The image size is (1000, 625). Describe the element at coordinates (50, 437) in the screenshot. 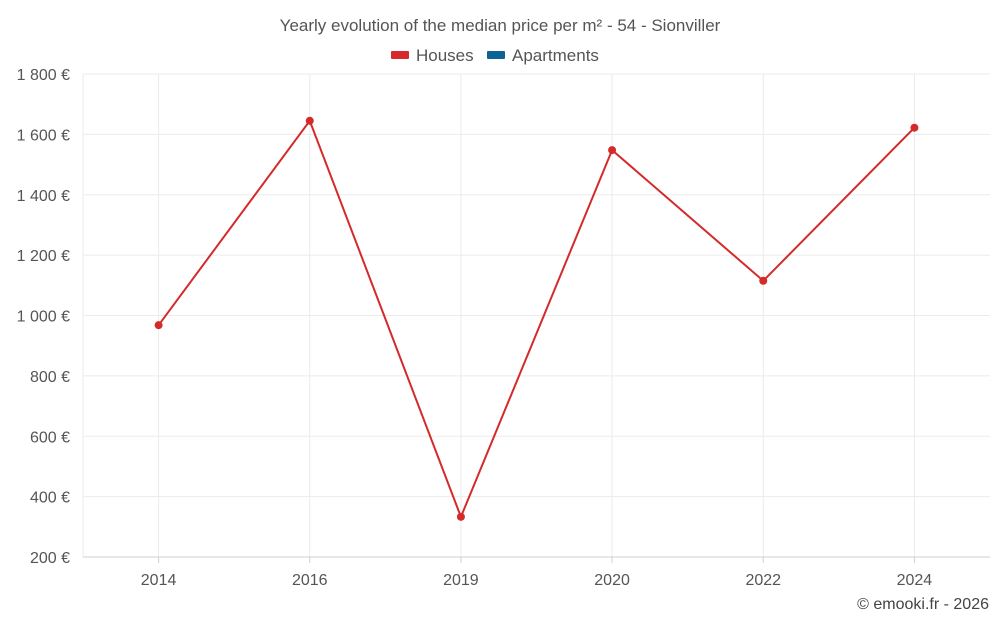

I see `y-tick-label: 600 €` at that location.